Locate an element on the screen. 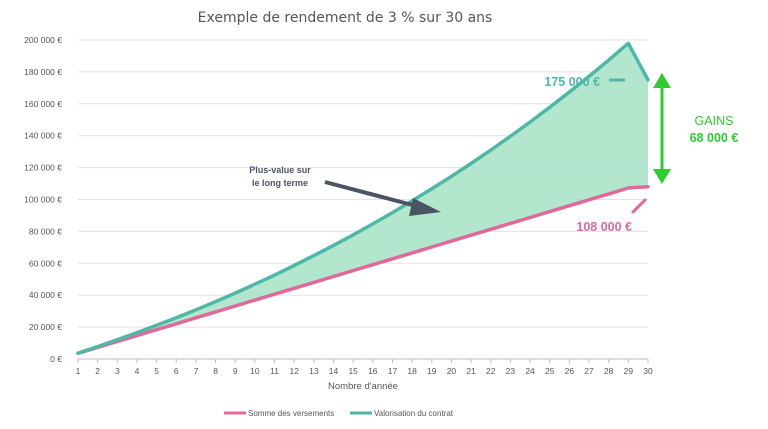 This screenshot has height=429, width=768. top-value-annotation: 175 000 € is located at coordinates (572, 82).